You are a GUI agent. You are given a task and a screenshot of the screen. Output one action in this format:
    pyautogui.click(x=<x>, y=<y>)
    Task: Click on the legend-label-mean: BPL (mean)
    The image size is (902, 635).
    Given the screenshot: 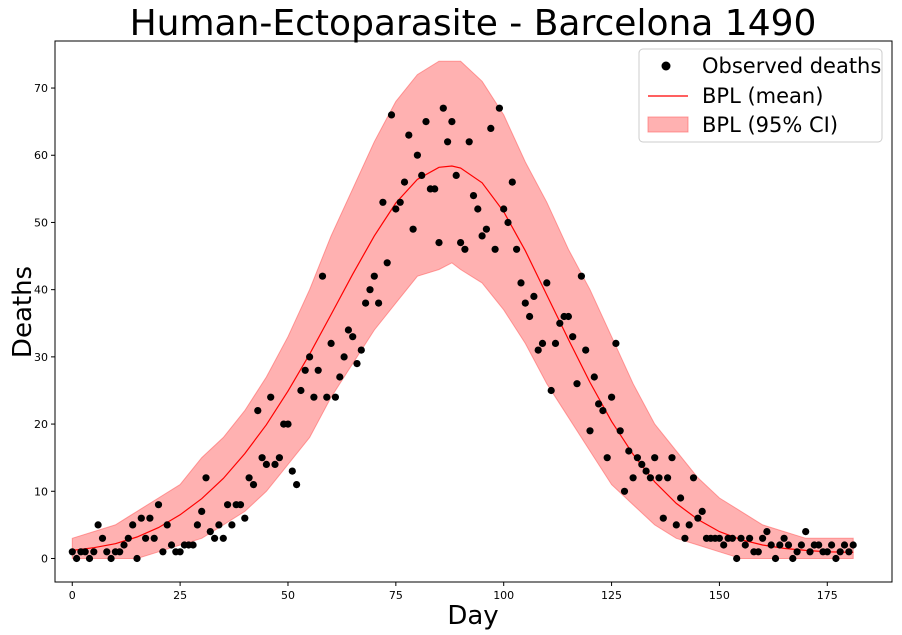 What is the action you would take?
    pyautogui.click(x=762, y=96)
    